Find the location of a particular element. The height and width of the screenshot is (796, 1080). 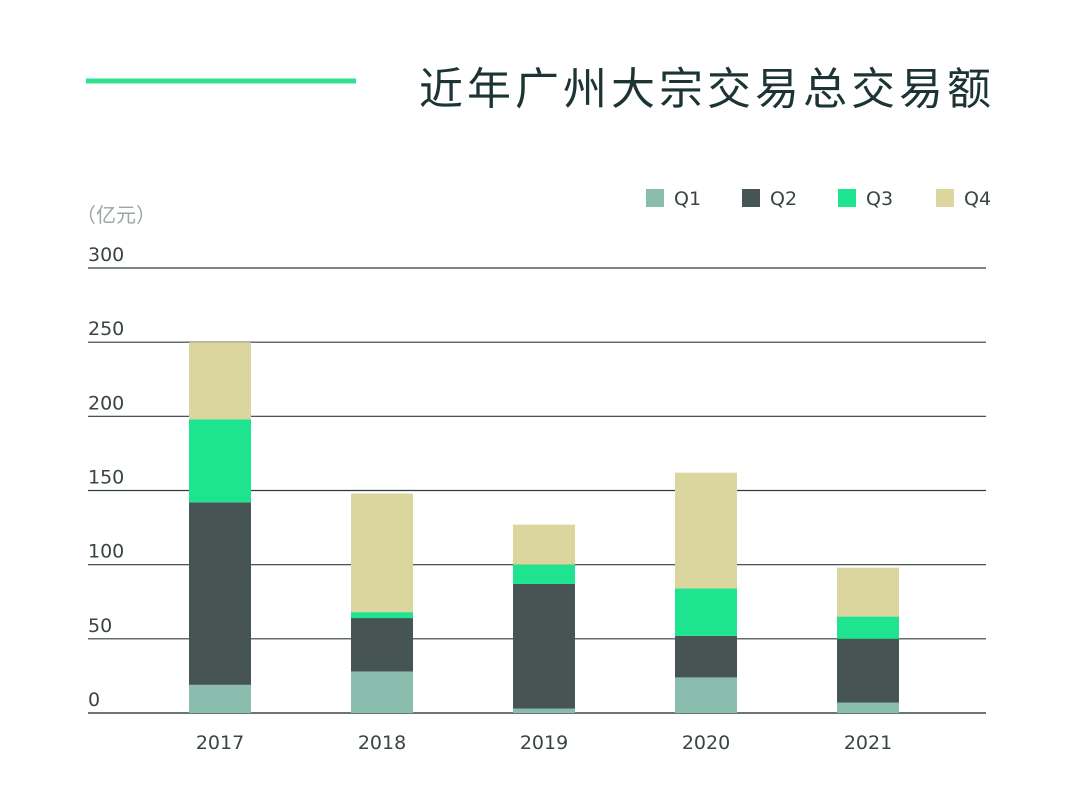

y-tick-label: 150 is located at coordinates (106, 478).